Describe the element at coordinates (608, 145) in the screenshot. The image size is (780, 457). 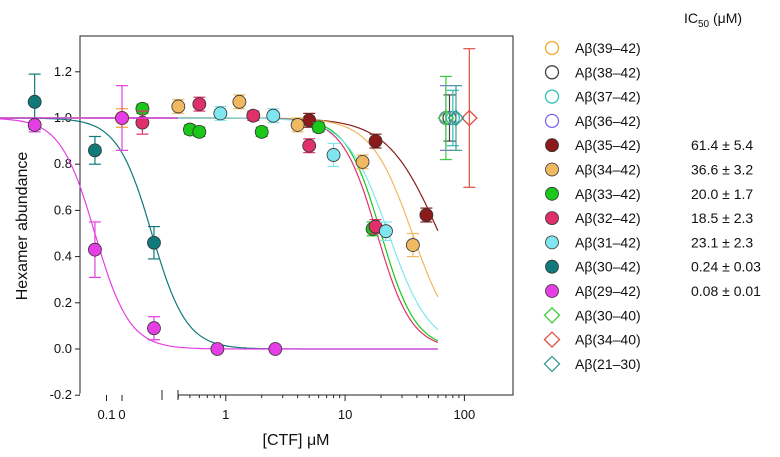
I see `legend-label: Aβ(35–42)` at that location.